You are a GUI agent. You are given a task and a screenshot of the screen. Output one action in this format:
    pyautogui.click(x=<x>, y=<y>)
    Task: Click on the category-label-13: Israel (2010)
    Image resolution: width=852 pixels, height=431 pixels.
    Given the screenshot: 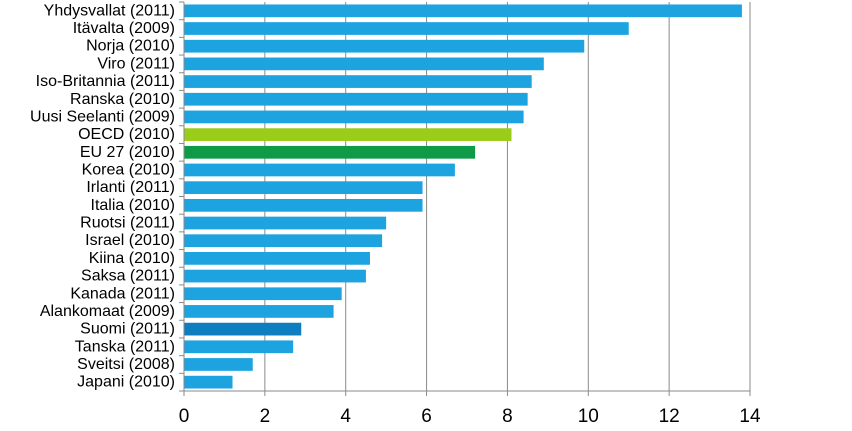 What is the action you would take?
    pyautogui.click(x=130, y=240)
    